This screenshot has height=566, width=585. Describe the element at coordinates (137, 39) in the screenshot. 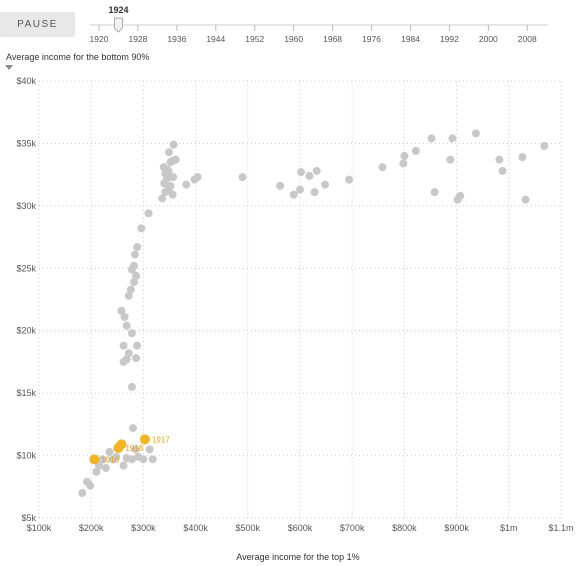

I see `timeline-tick-label: 1928` at that location.